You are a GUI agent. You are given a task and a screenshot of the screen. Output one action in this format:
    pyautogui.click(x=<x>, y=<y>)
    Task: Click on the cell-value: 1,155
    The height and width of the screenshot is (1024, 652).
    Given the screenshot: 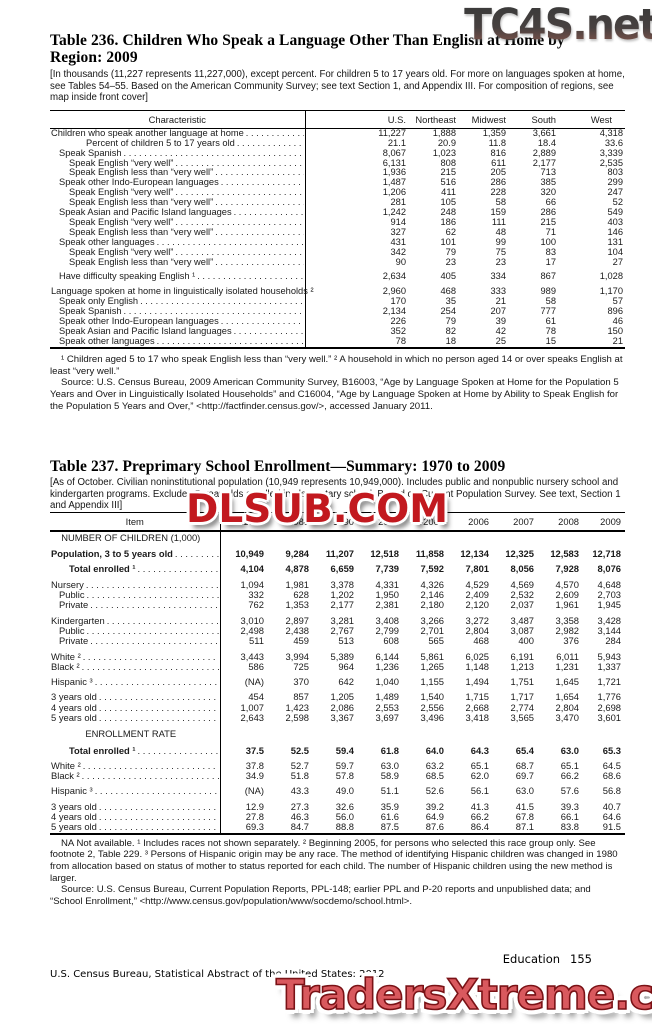 What is the action you would take?
    pyautogui.click(x=432, y=682)
    